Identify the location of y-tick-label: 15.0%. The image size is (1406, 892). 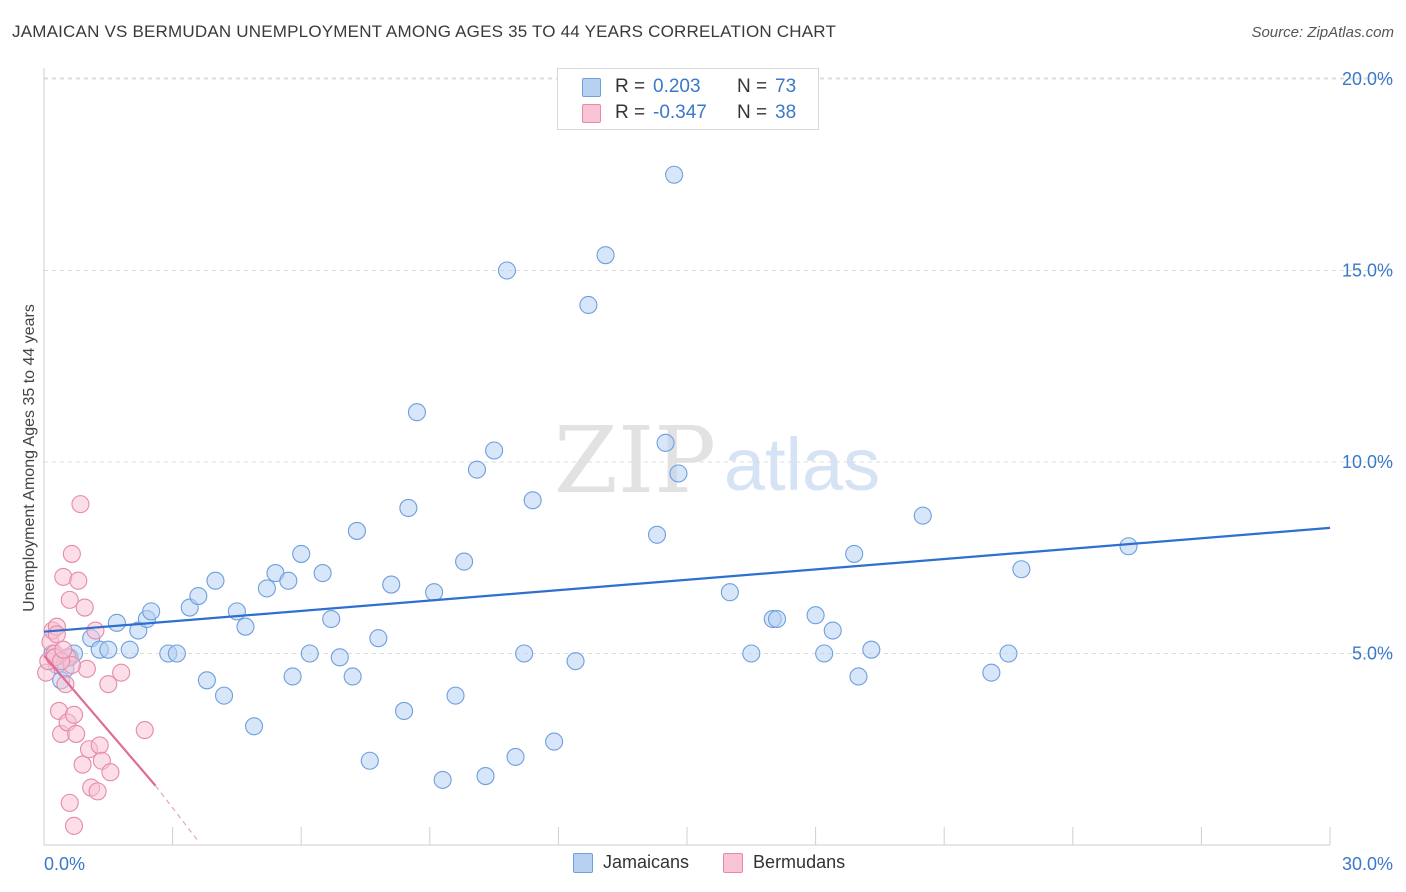
(1367, 271).